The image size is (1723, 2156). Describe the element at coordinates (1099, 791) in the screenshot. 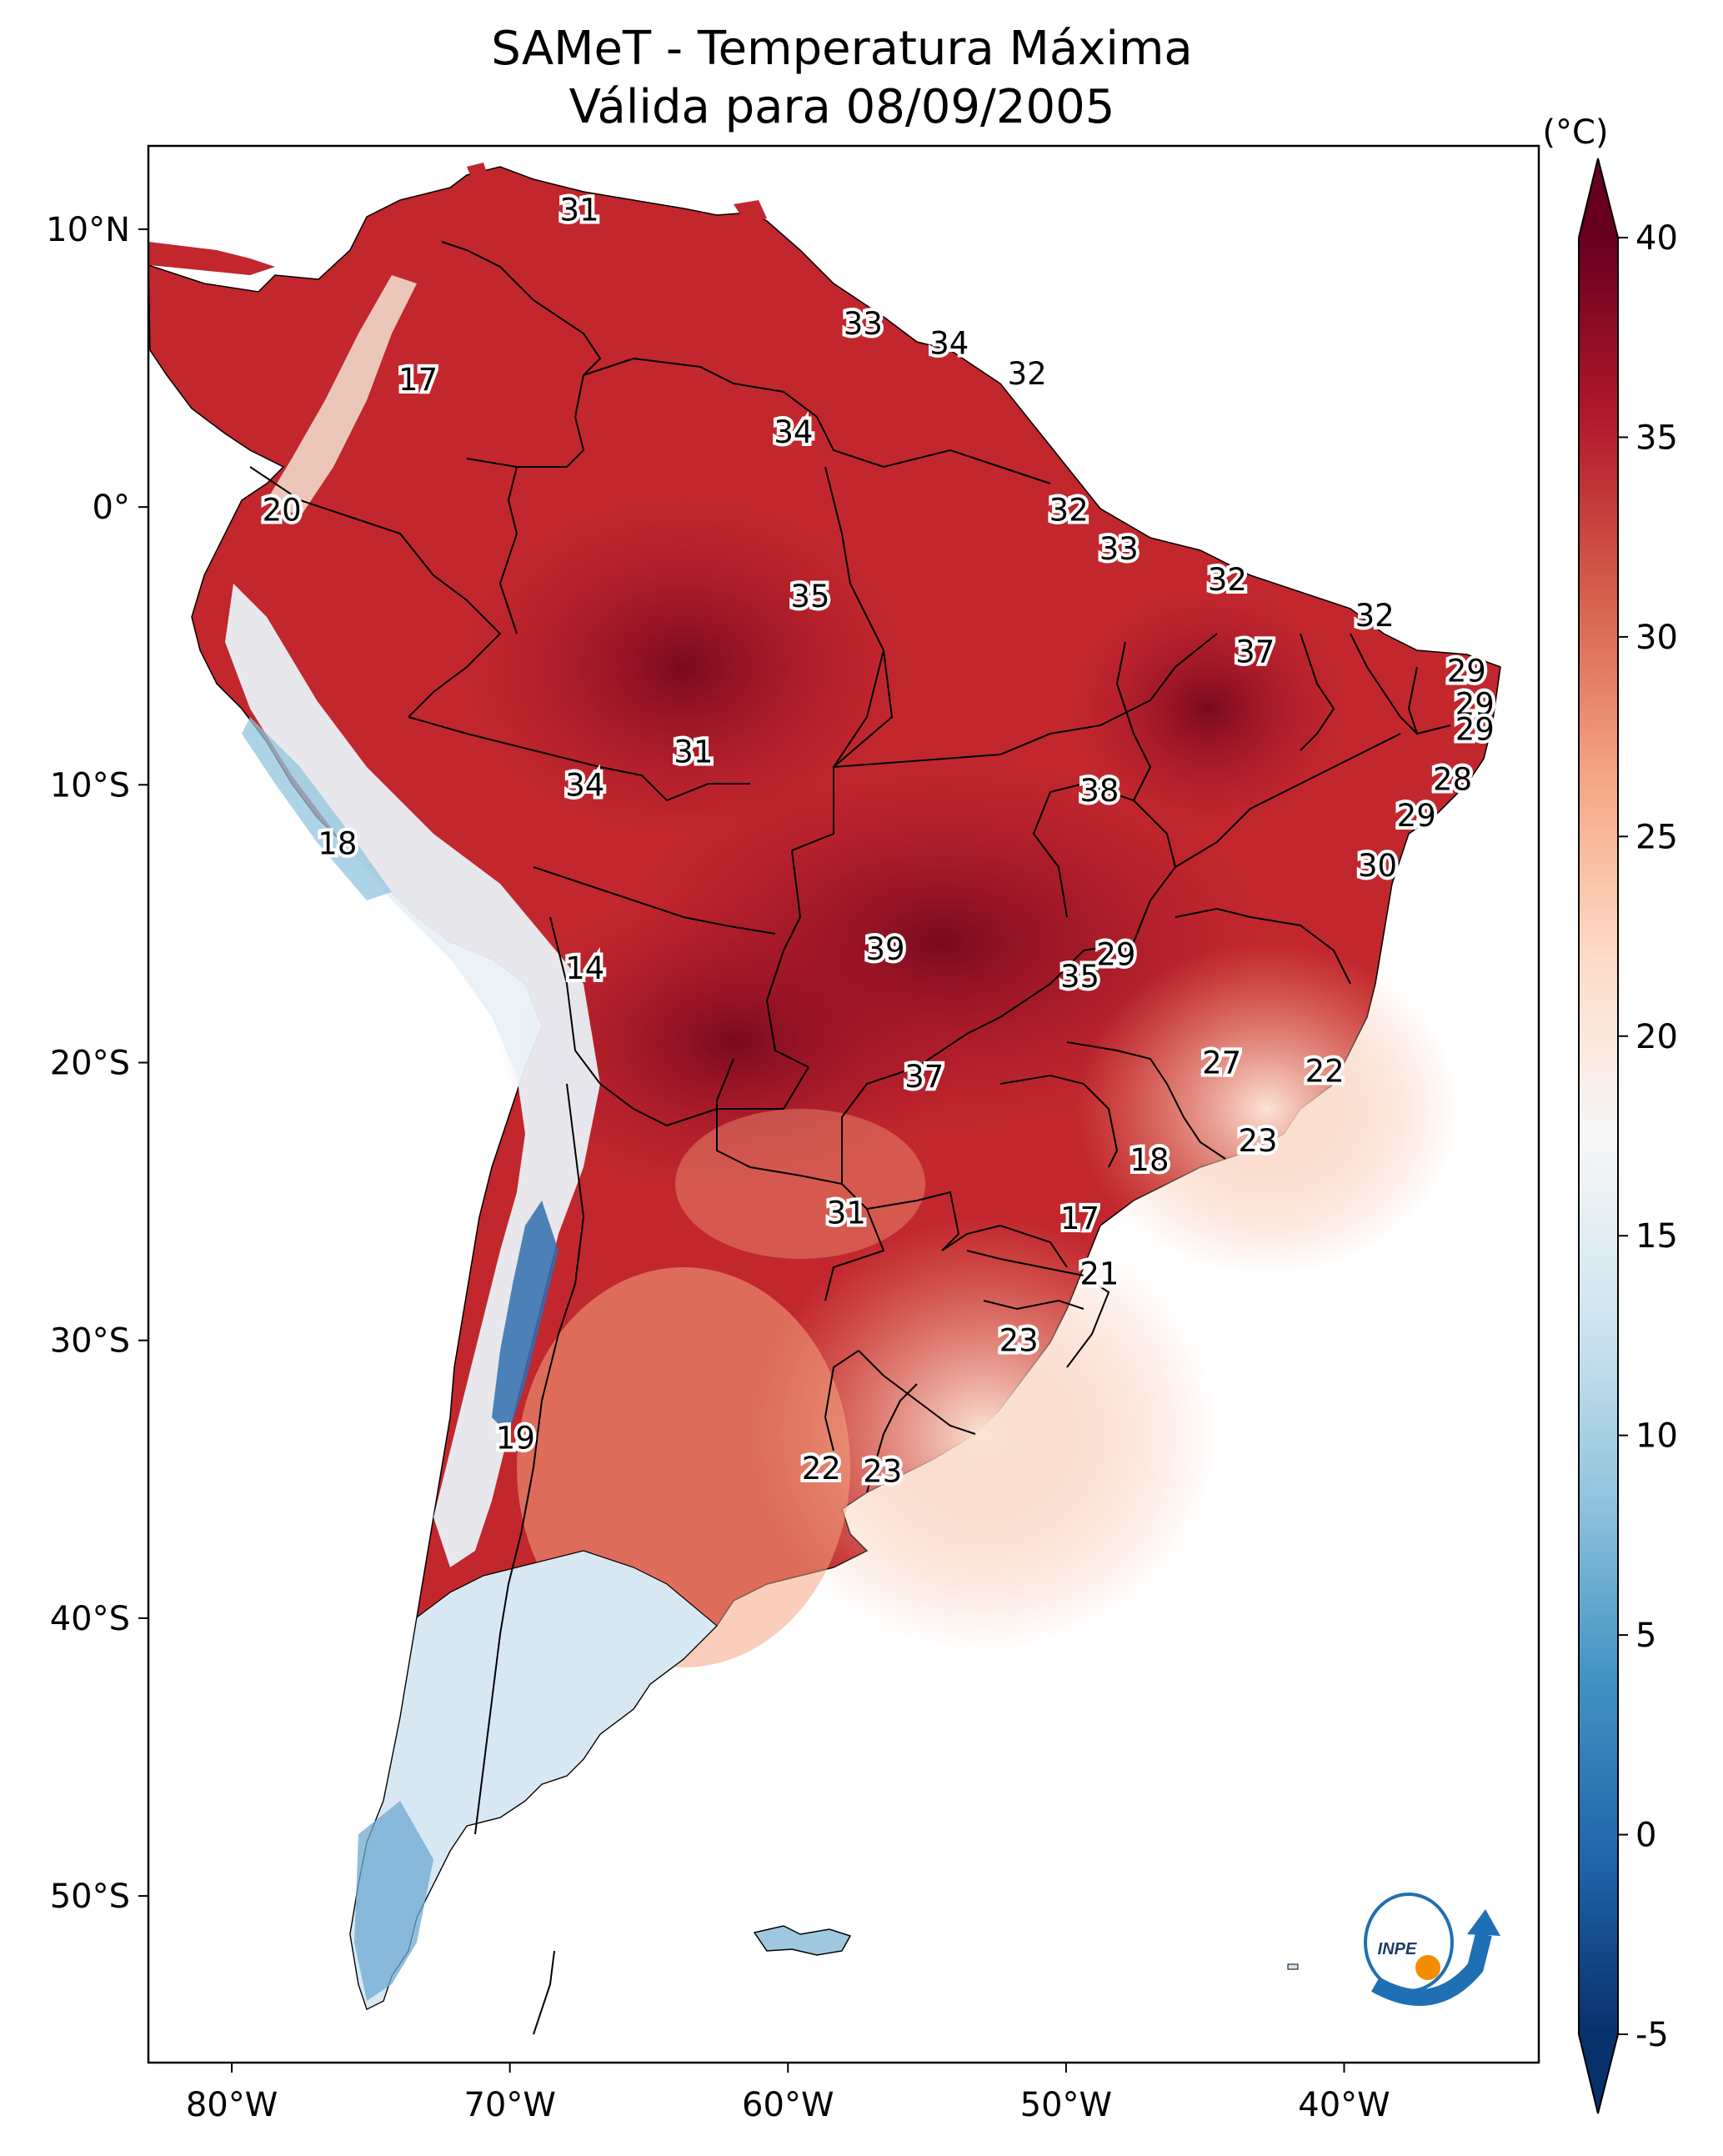

I see `temperature-label: 38` at that location.